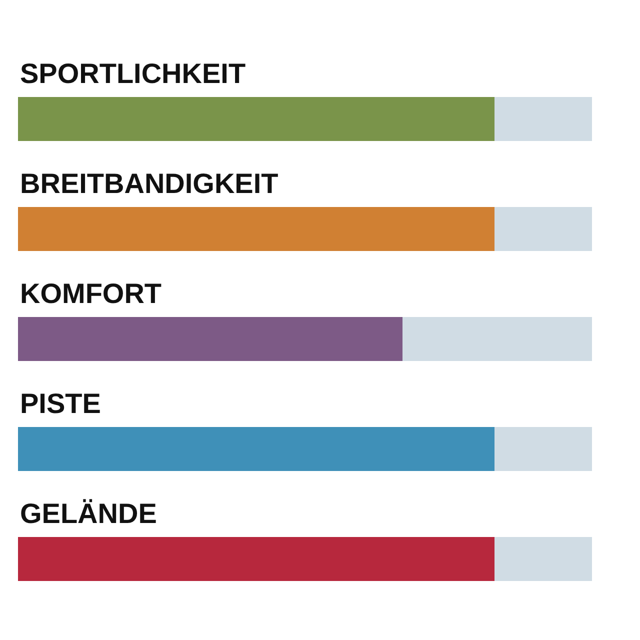 The height and width of the screenshot is (640, 640). What do you see at coordinates (88, 513) in the screenshot?
I see `y-tick-label: GELÄNDE` at bounding box center [88, 513].